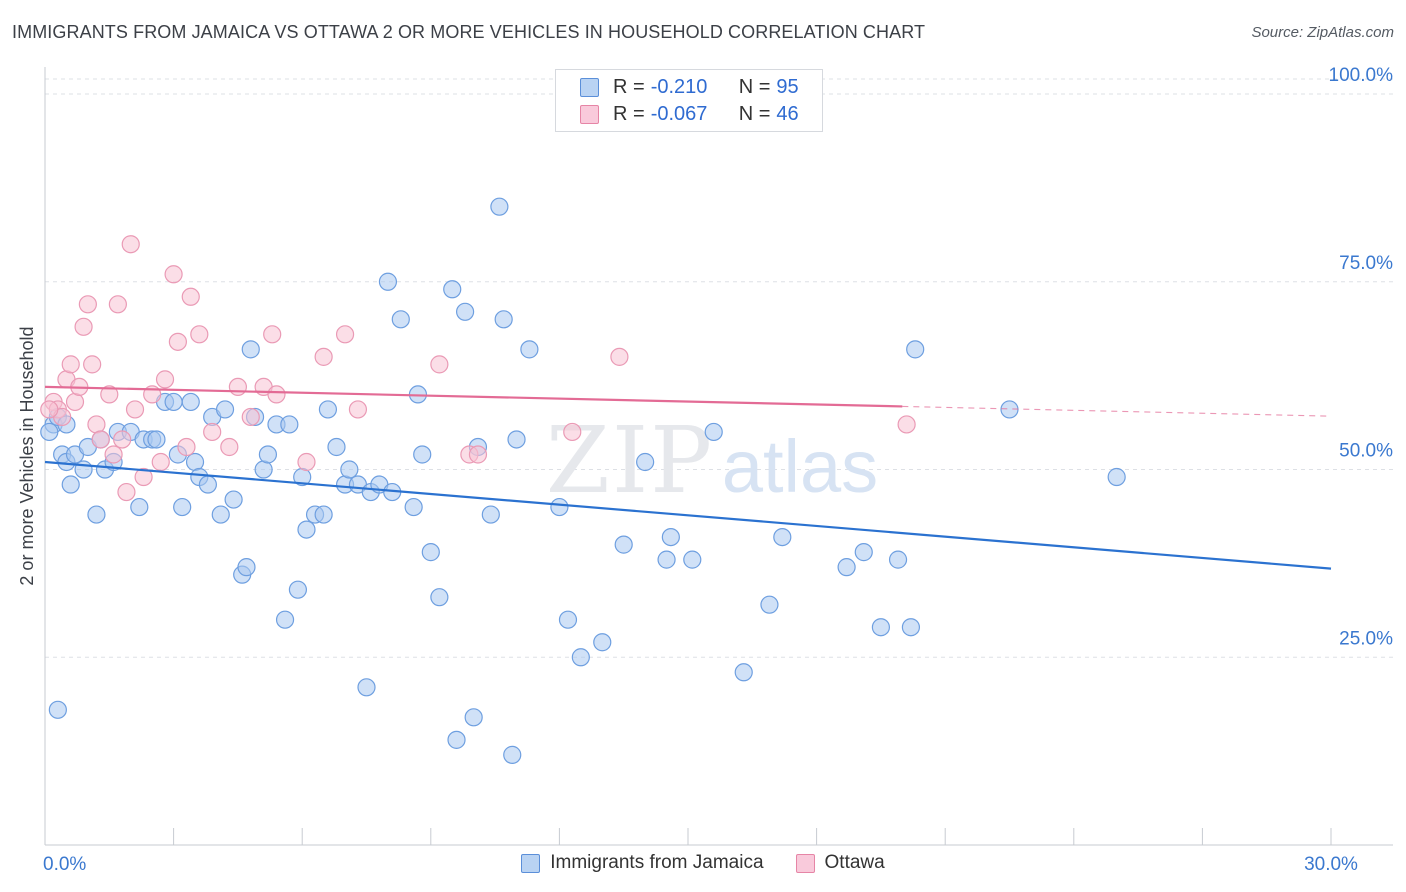 This screenshot has width=1406, height=892. I want to click on y-axis-label: 2 or more Vehicles in Household, so click(27, 455).